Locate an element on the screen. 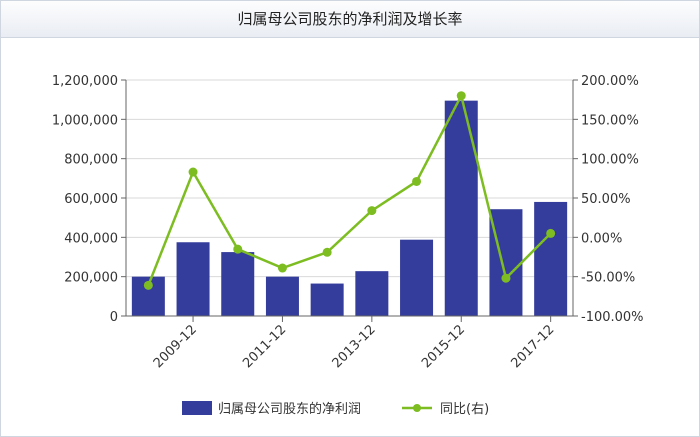 Image resolution: width=700 pixels, height=437 pixels. y2-tick-label: 150.00% is located at coordinates (610, 120).